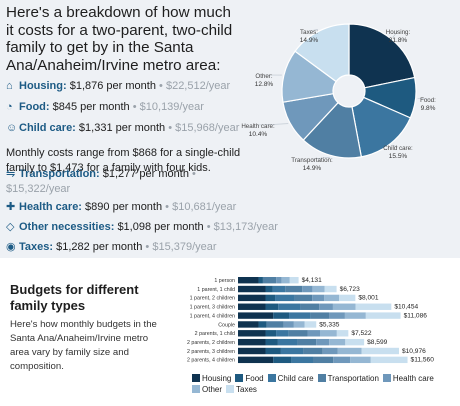 The height and width of the screenshot is (406, 460). What do you see at coordinates (353, 378) in the screenshot?
I see `legend-label: Transportation` at bounding box center [353, 378].